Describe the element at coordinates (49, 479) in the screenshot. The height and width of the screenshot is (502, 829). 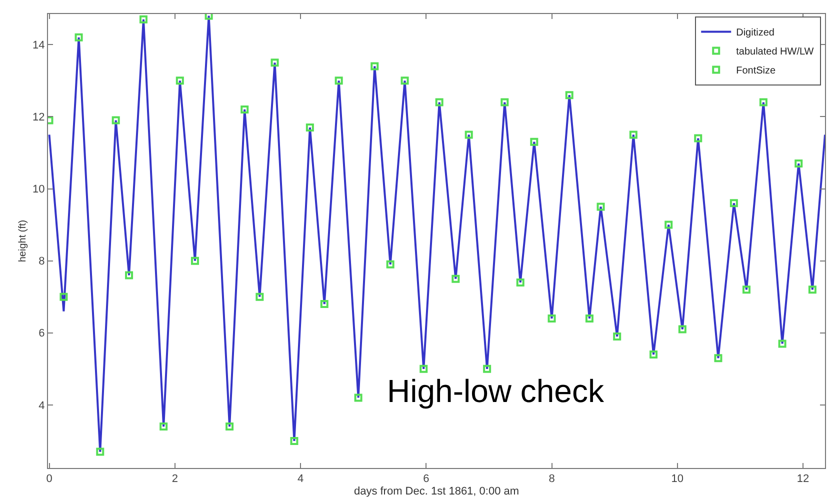
I see `x-tick-label: 0` at that location.